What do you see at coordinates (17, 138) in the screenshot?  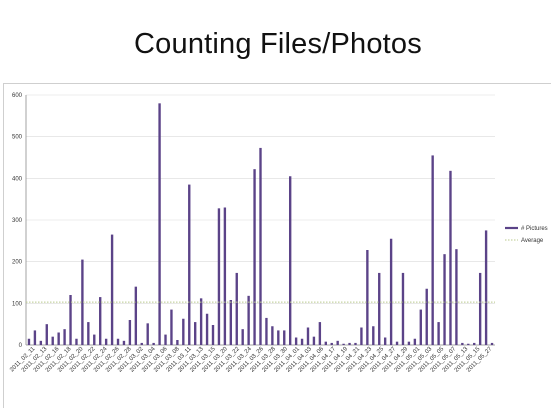 I see `y-tick-label: 500` at bounding box center [17, 138].